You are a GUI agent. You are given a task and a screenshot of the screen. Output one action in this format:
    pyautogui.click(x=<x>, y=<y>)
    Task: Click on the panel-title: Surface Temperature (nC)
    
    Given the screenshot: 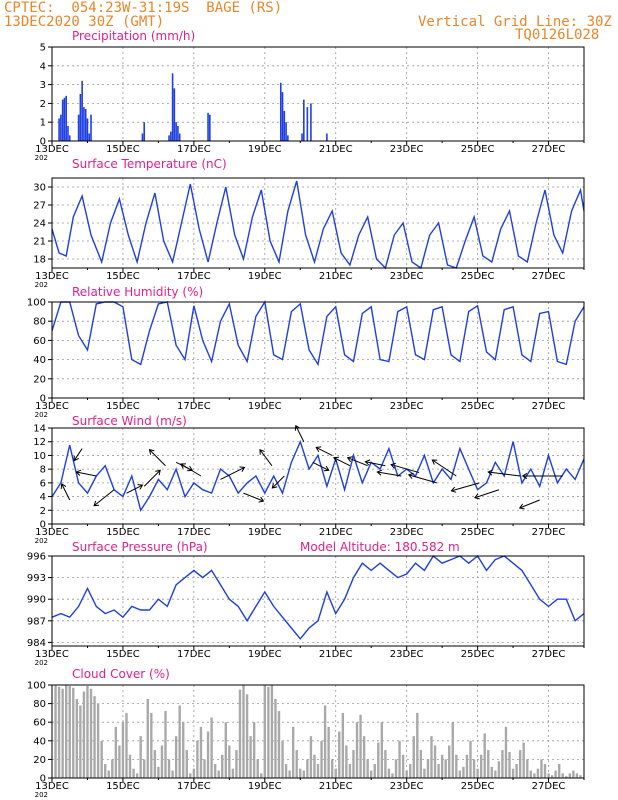 What is the action you would take?
    pyautogui.click(x=149, y=164)
    